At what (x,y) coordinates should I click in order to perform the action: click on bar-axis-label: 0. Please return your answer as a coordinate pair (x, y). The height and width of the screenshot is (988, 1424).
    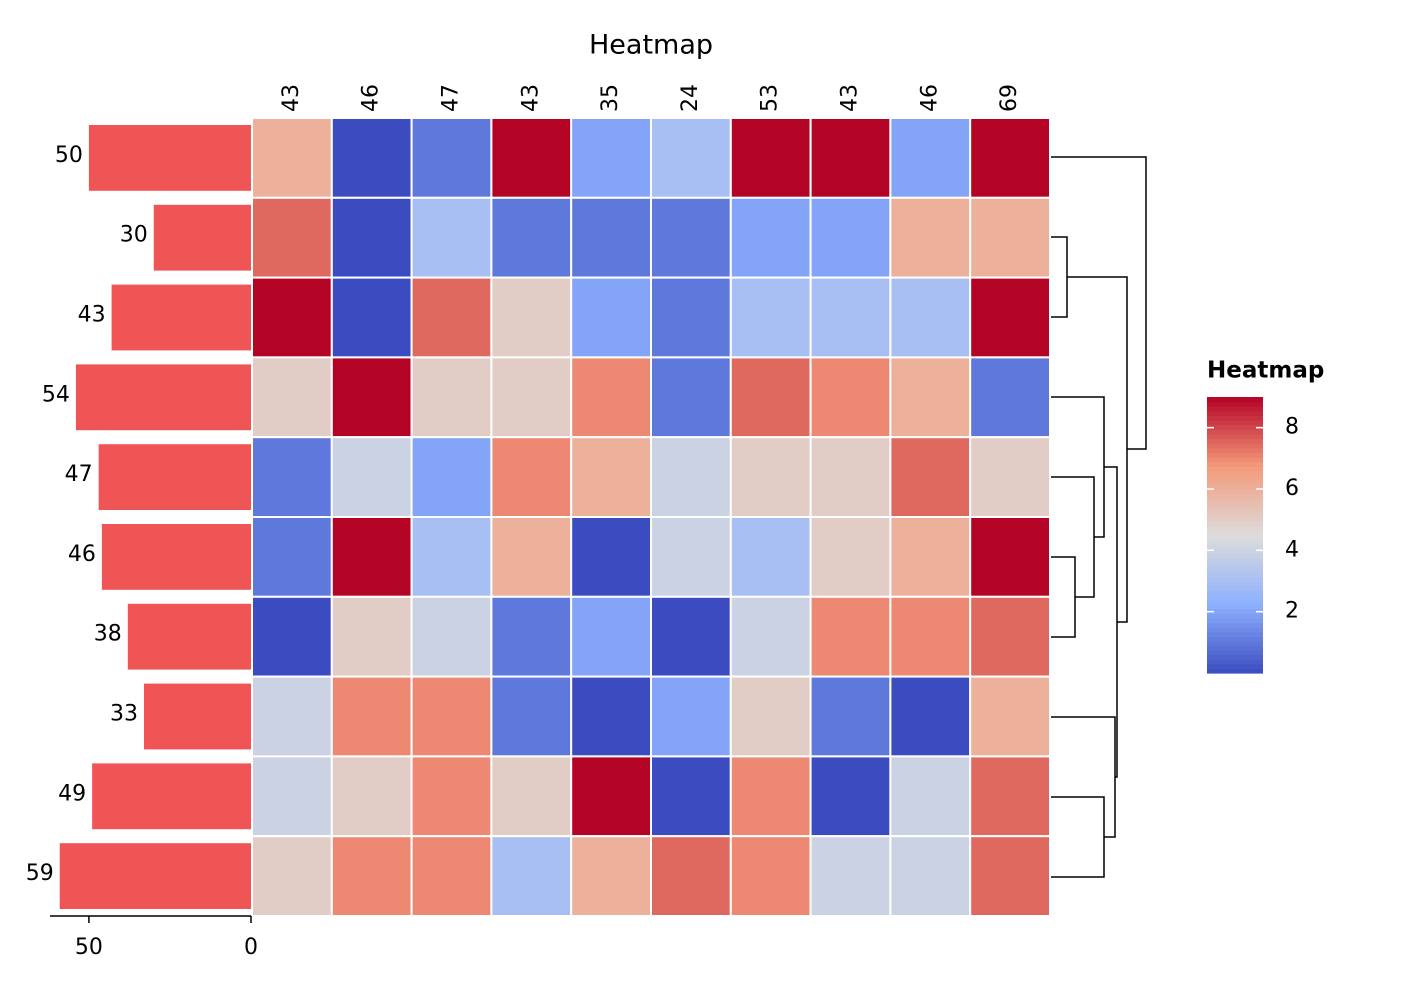
    Looking at the image, I should click on (251, 947).